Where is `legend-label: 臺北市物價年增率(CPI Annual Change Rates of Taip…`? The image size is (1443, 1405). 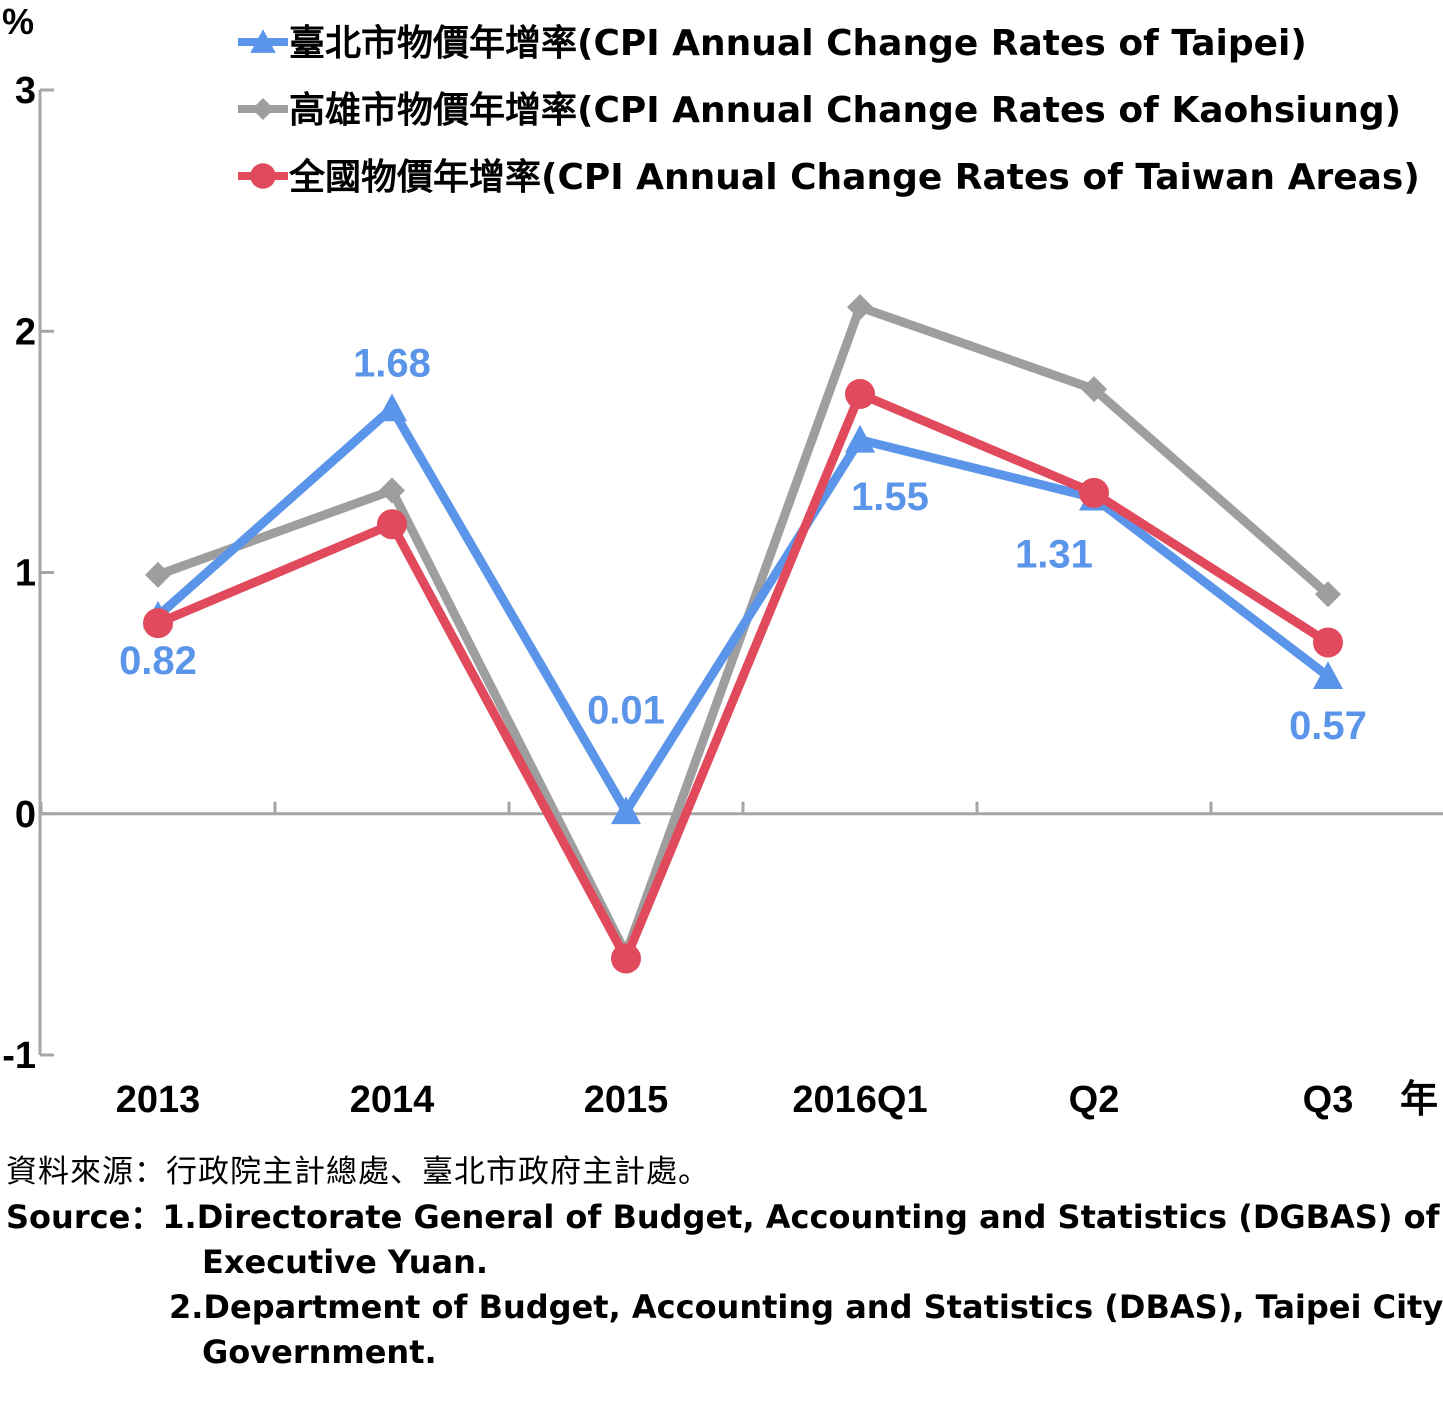
legend-label: 臺北市物價年增率(CPI Annual Change Rates of Taip… is located at coordinates (798, 43).